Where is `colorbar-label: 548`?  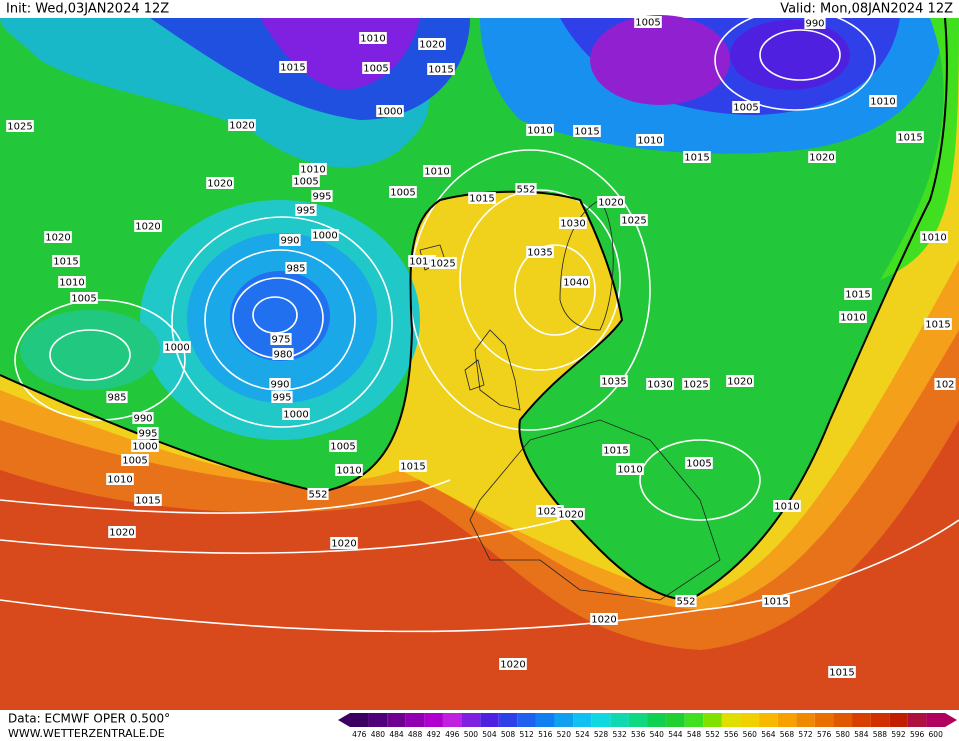 colorbar-label: 548 is located at coordinates (694, 734).